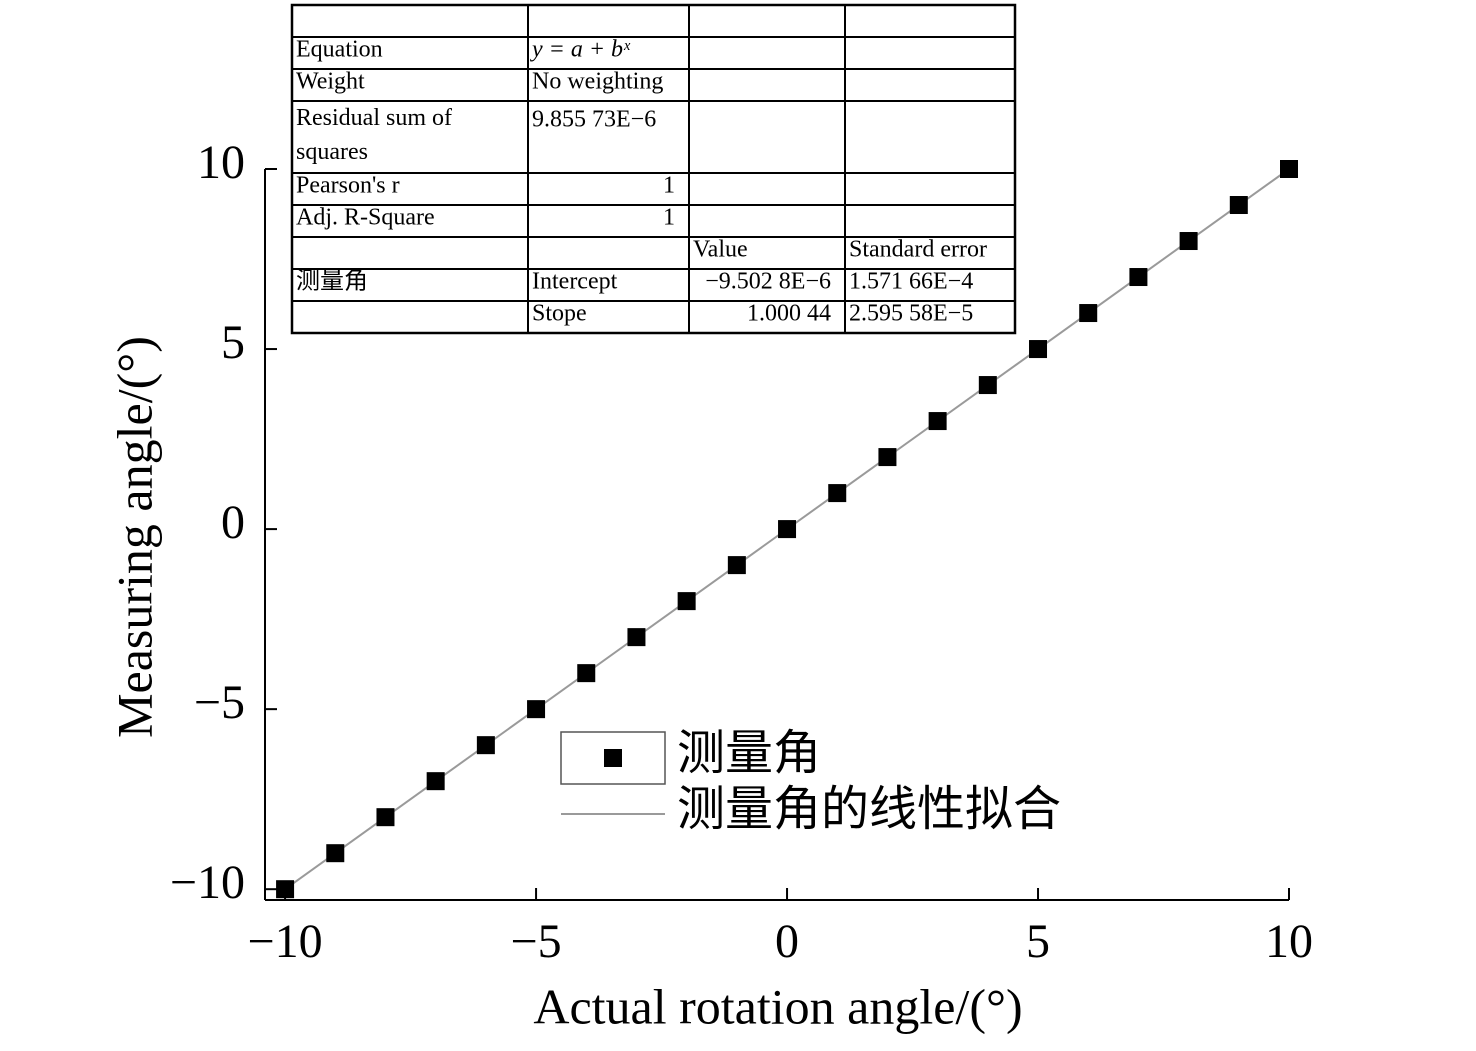  Describe the element at coordinates (594, 120) in the screenshot. I see `table-cell: 9.855 73E−6` at that location.